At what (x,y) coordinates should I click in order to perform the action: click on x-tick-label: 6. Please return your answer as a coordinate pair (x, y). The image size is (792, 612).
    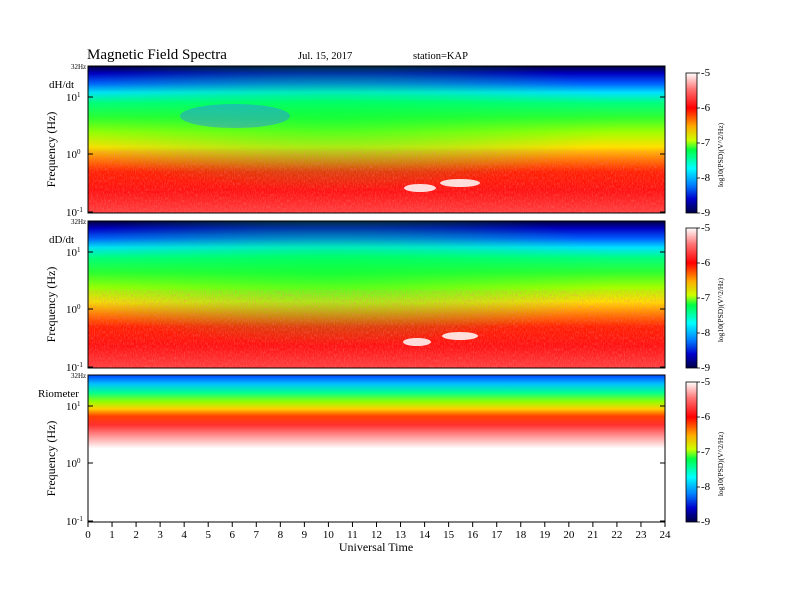
    Looking at the image, I should click on (233, 535).